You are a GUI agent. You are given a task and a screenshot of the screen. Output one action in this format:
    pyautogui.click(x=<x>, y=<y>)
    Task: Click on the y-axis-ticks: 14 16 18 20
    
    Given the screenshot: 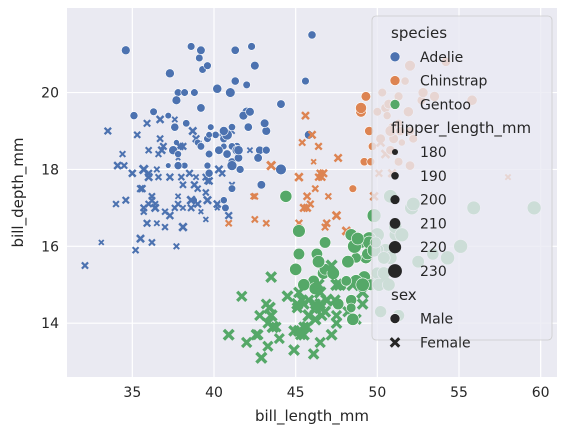 What is the action you would take?
    pyautogui.click(x=50, y=209)
    